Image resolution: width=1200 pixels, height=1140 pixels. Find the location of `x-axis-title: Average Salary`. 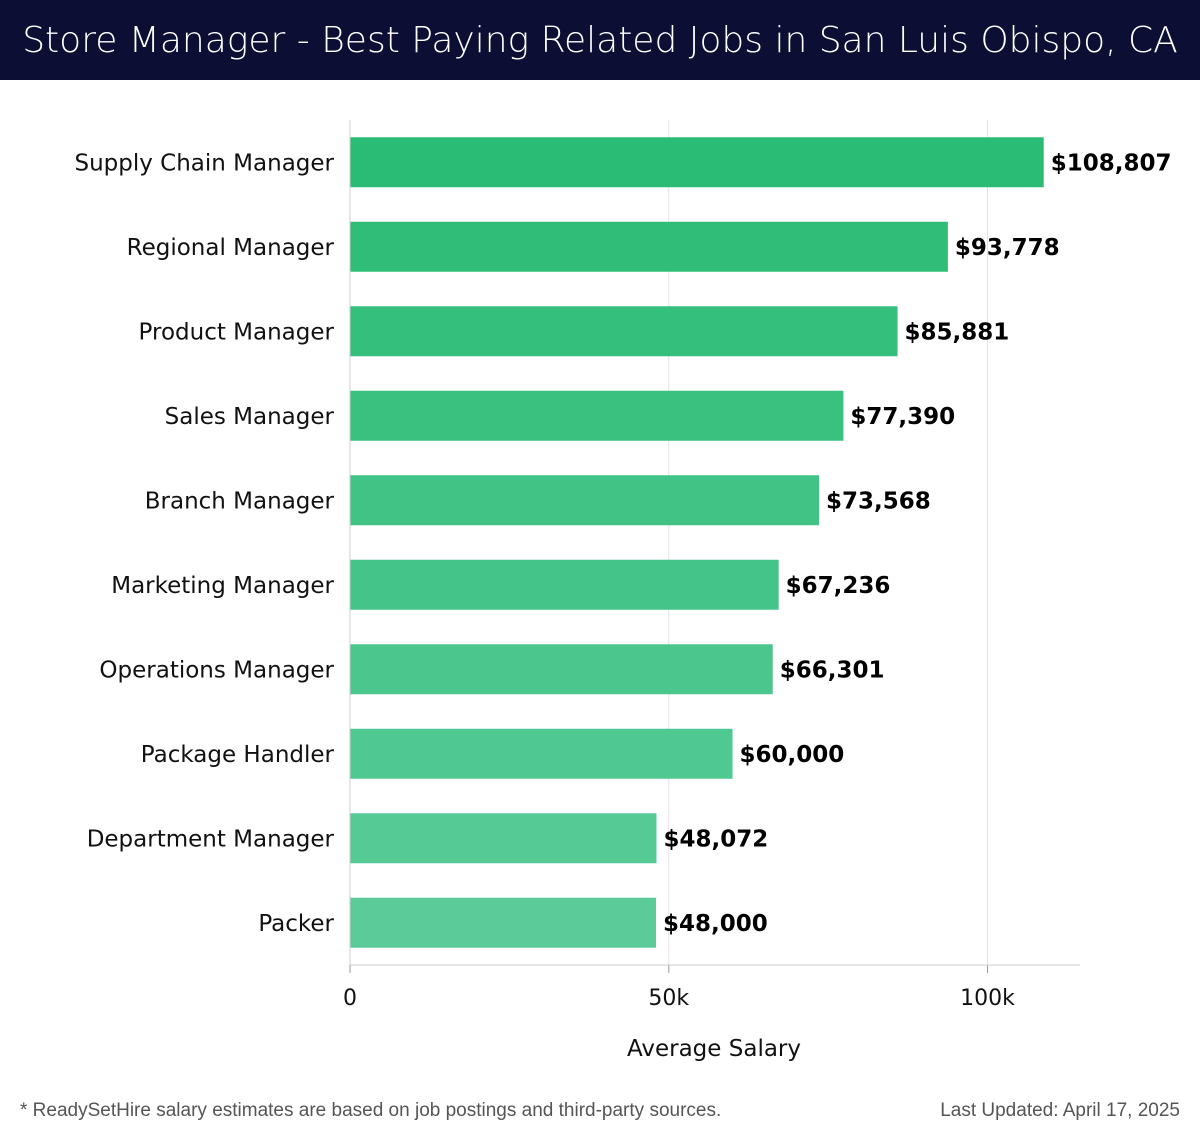

x-axis-title: Average Salary is located at coordinates (714, 1049).